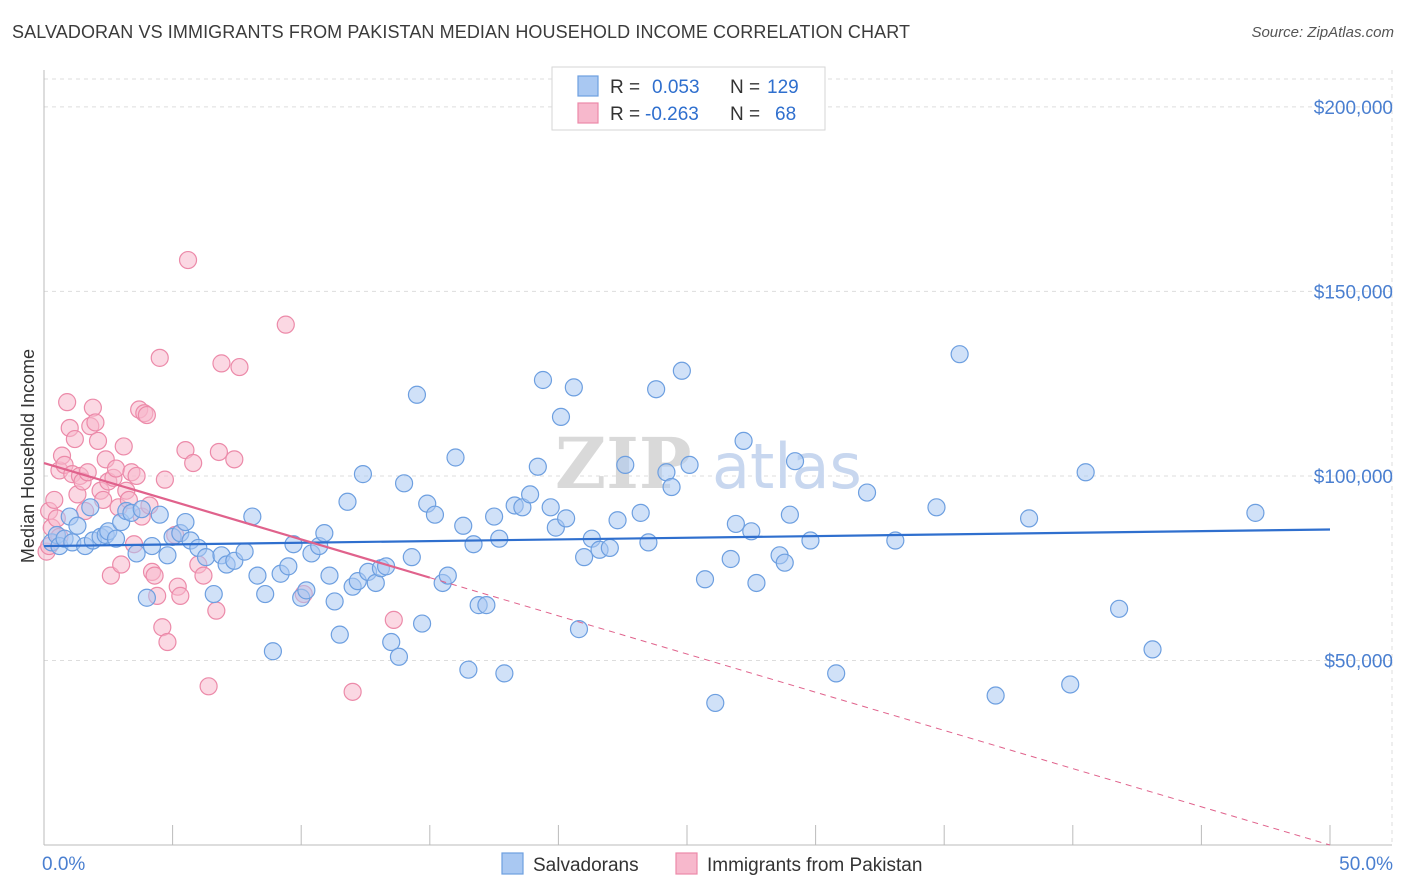 This screenshot has height=892, width=1406. What do you see at coordinates (588, 86) in the screenshot?
I see `salvadoran-swatch` at bounding box center [588, 86].